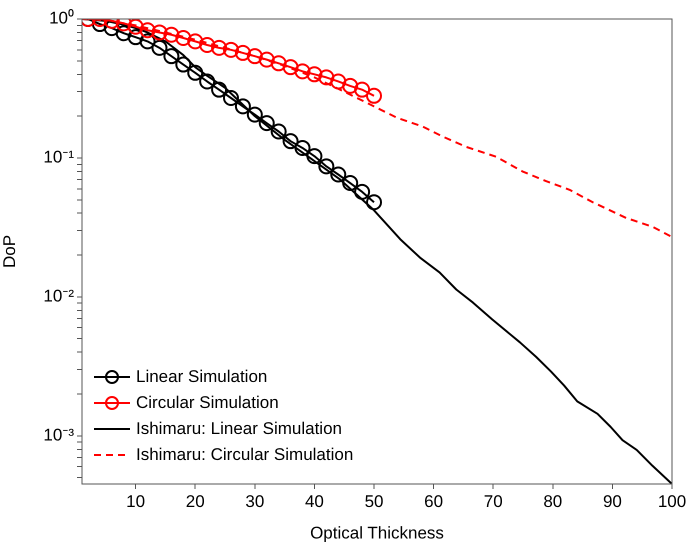 This screenshot has width=692, height=544. Describe the element at coordinates (207, 403) in the screenshot. I see `legend-label: Circular Simulation` at that location.